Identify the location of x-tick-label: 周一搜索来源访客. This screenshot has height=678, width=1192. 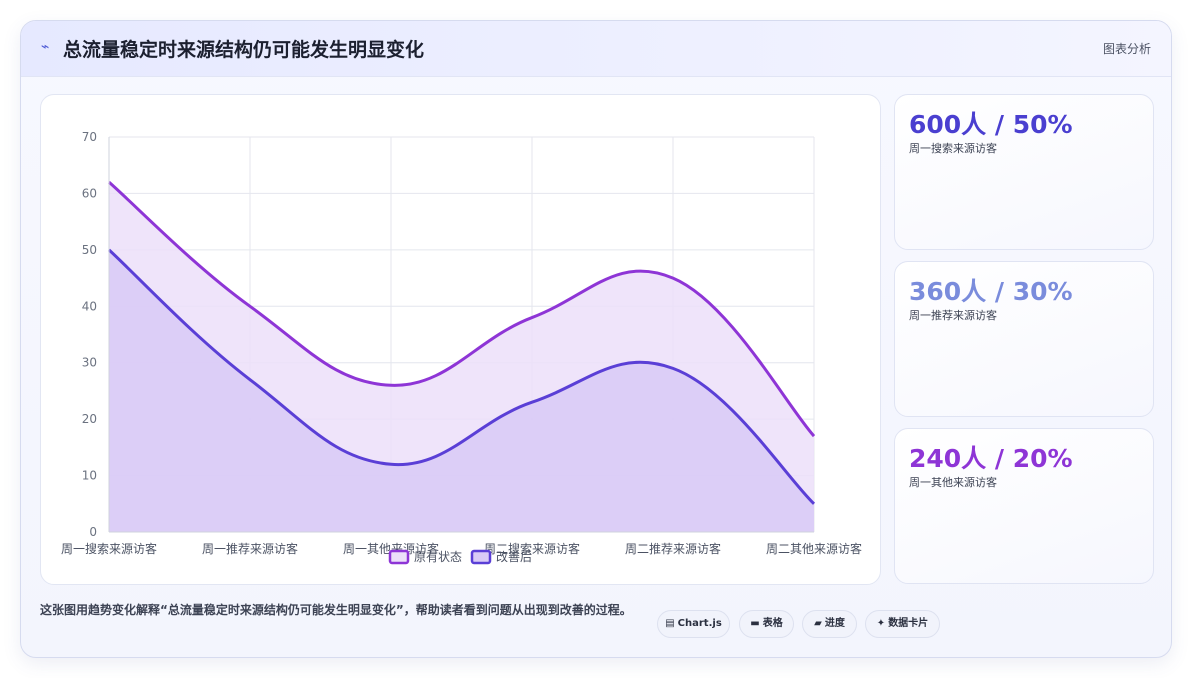
(109, 548).